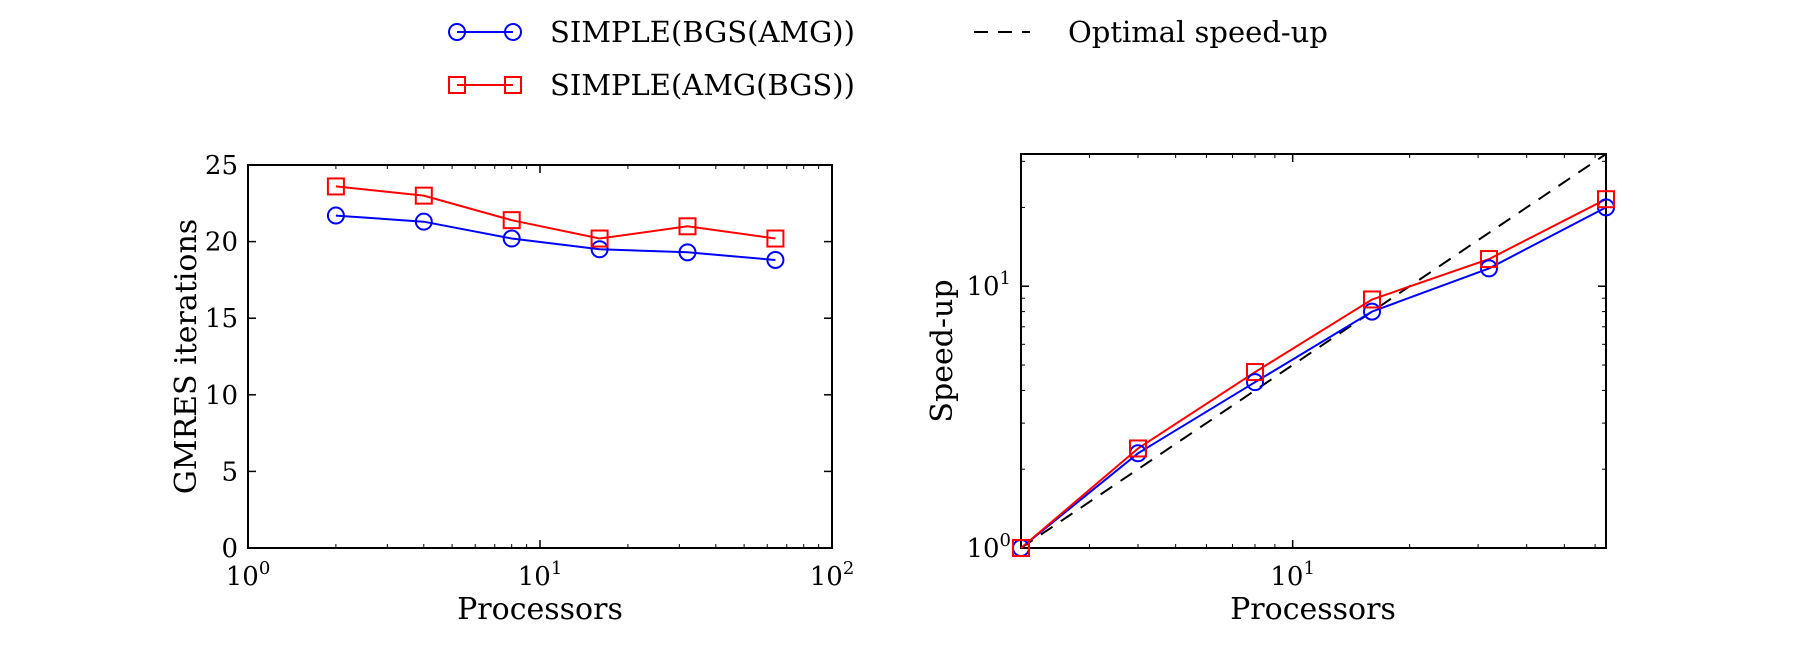 The width and height of the screenshot is (1795, 650). What do you see at coordinates (248, 575) in the screenshot?
I see `x-tick-label: 10⁰` at bounding box center [248, 575].